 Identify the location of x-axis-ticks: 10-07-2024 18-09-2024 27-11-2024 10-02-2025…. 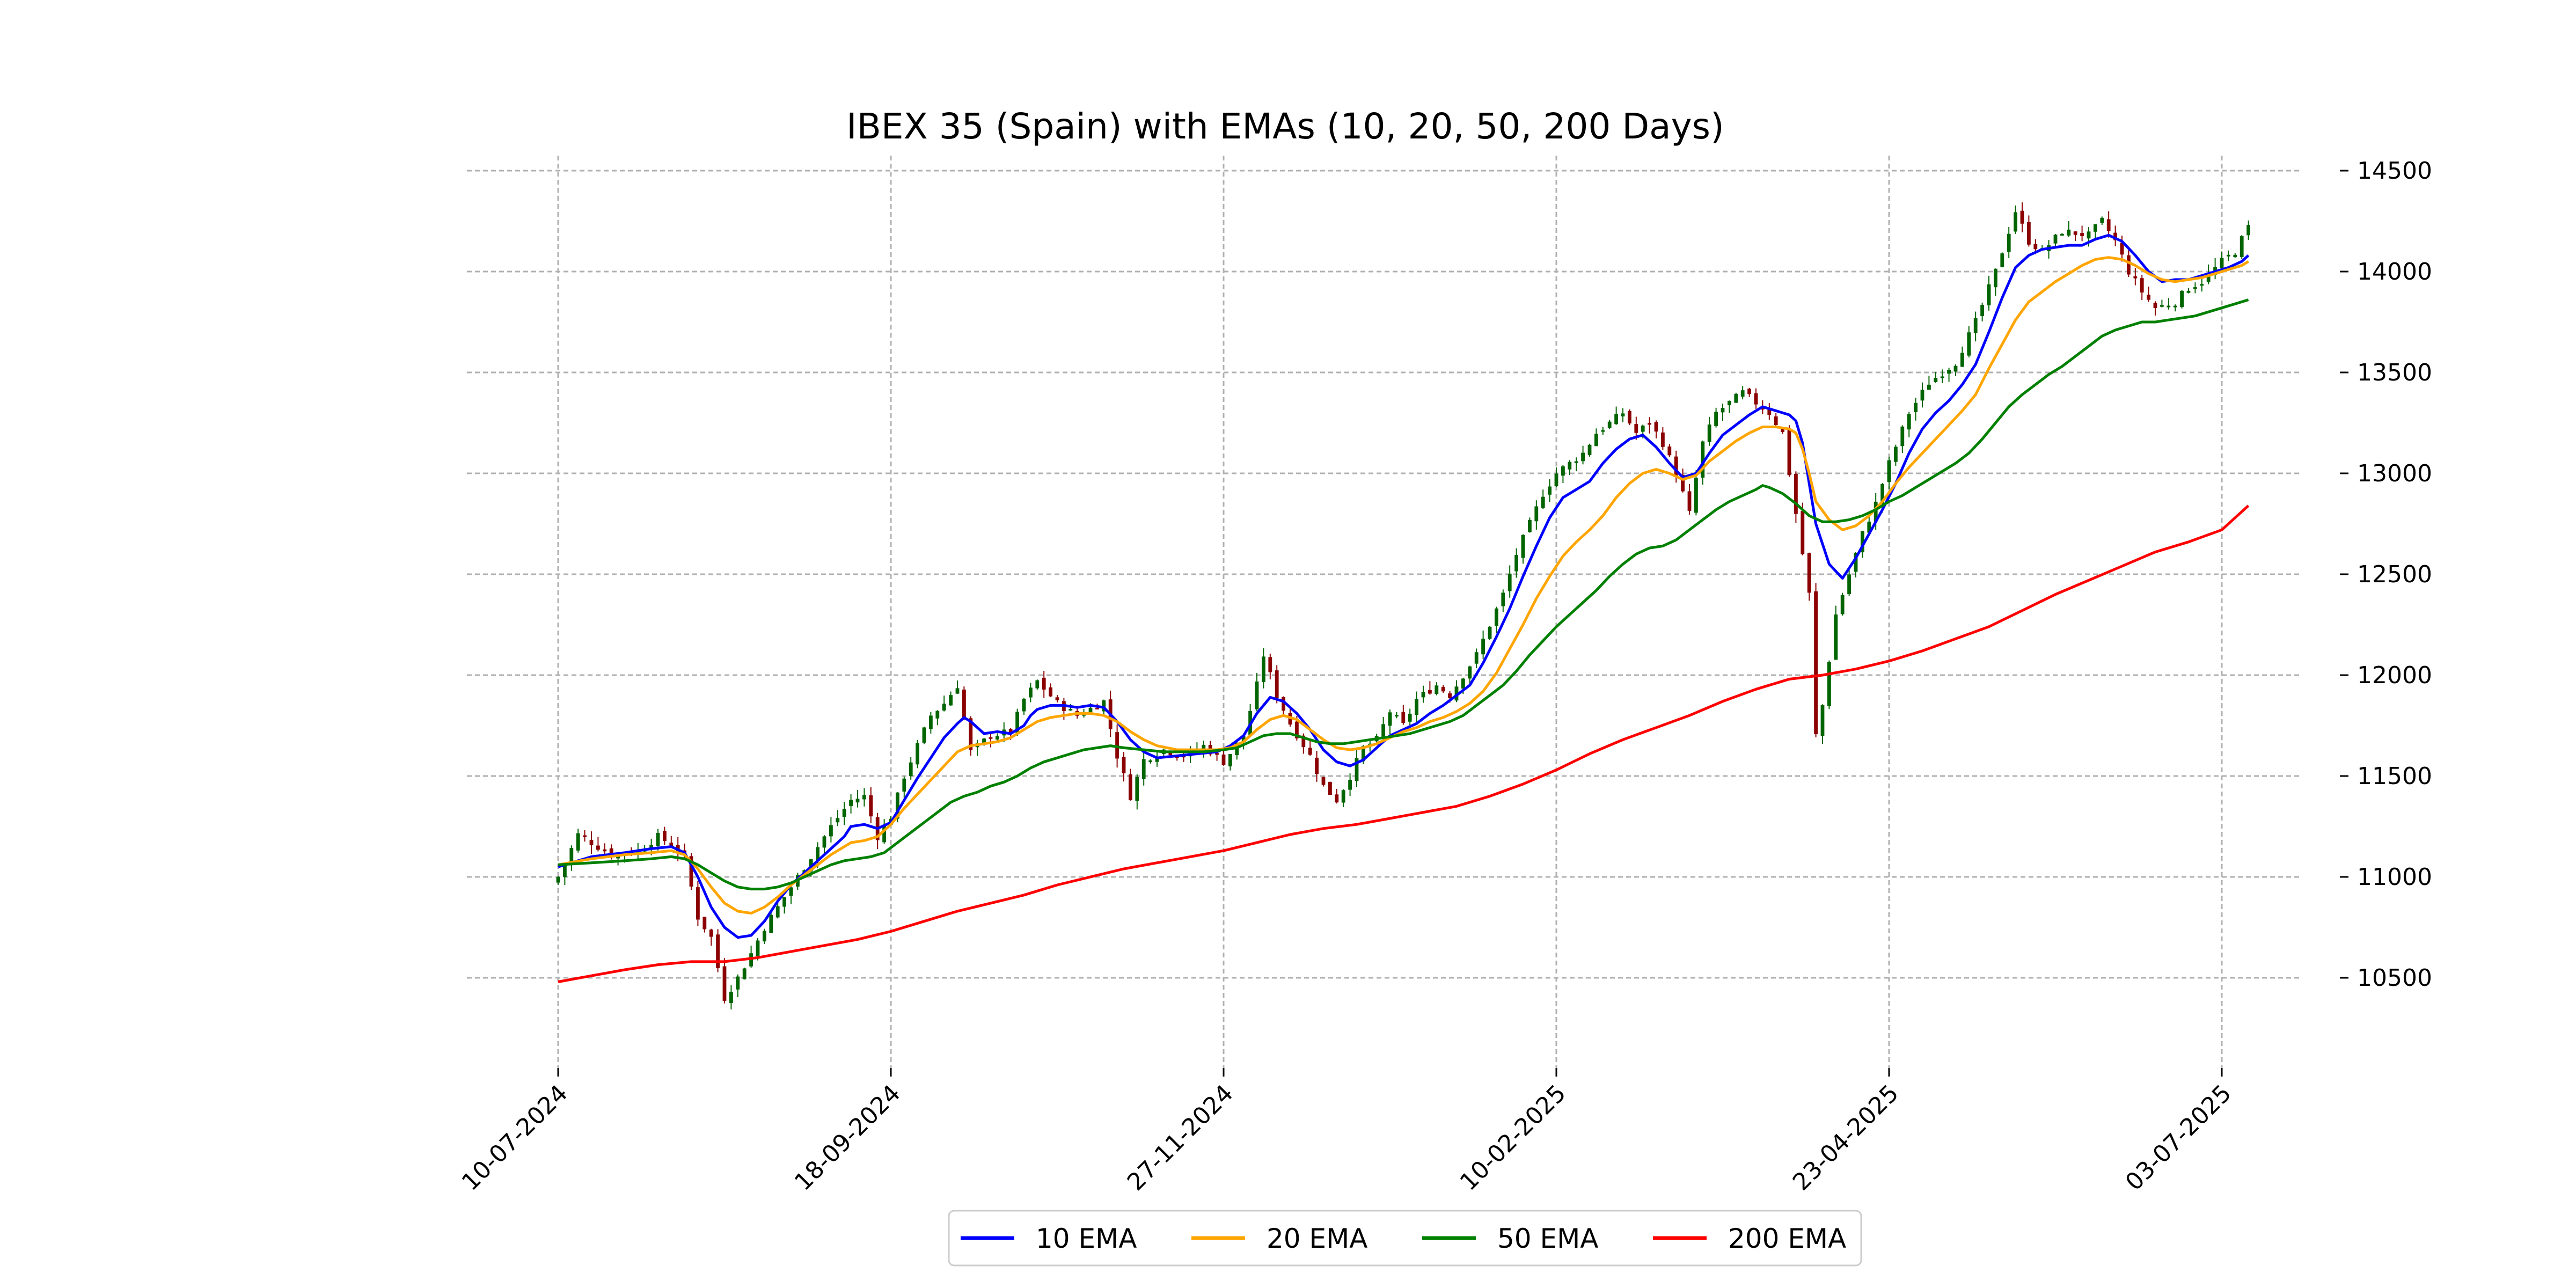
(1347, 1132).